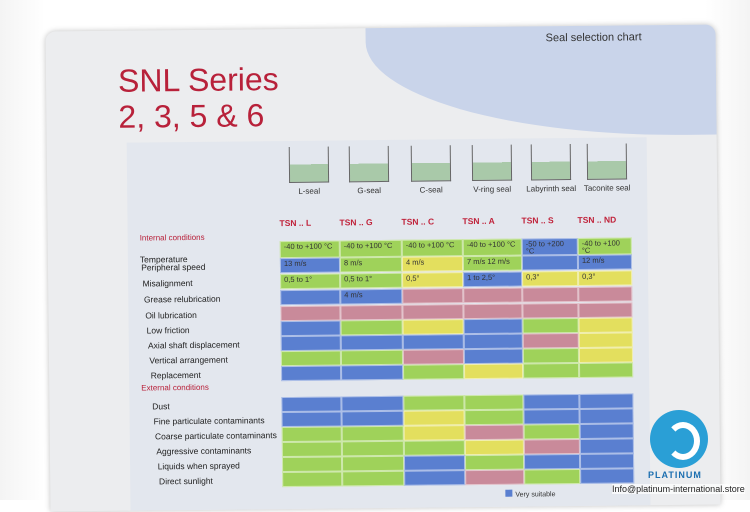 The height and width of the screenshot is (512, 750). What do you see at coordinates (185, 481) in the screenshot?
I see `row-label: Direct sunlight` at bounding box center [185, 481].